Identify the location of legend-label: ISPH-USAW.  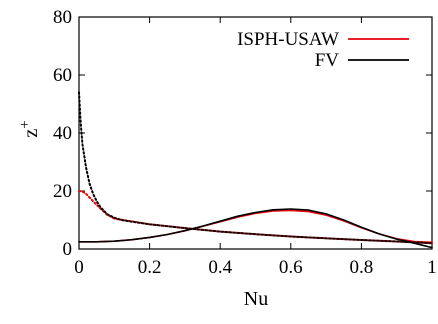
(288, 39).